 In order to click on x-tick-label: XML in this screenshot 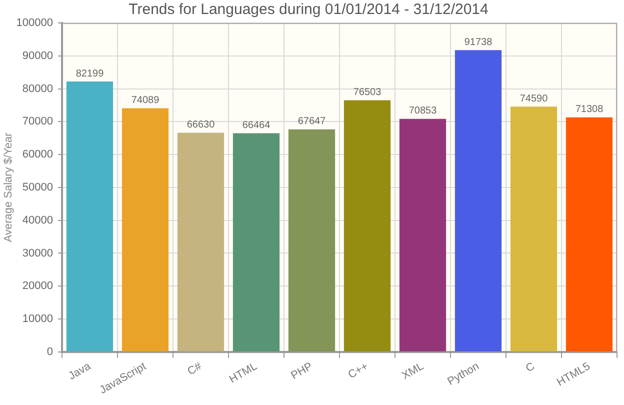, I will do `click(413, 371)`.